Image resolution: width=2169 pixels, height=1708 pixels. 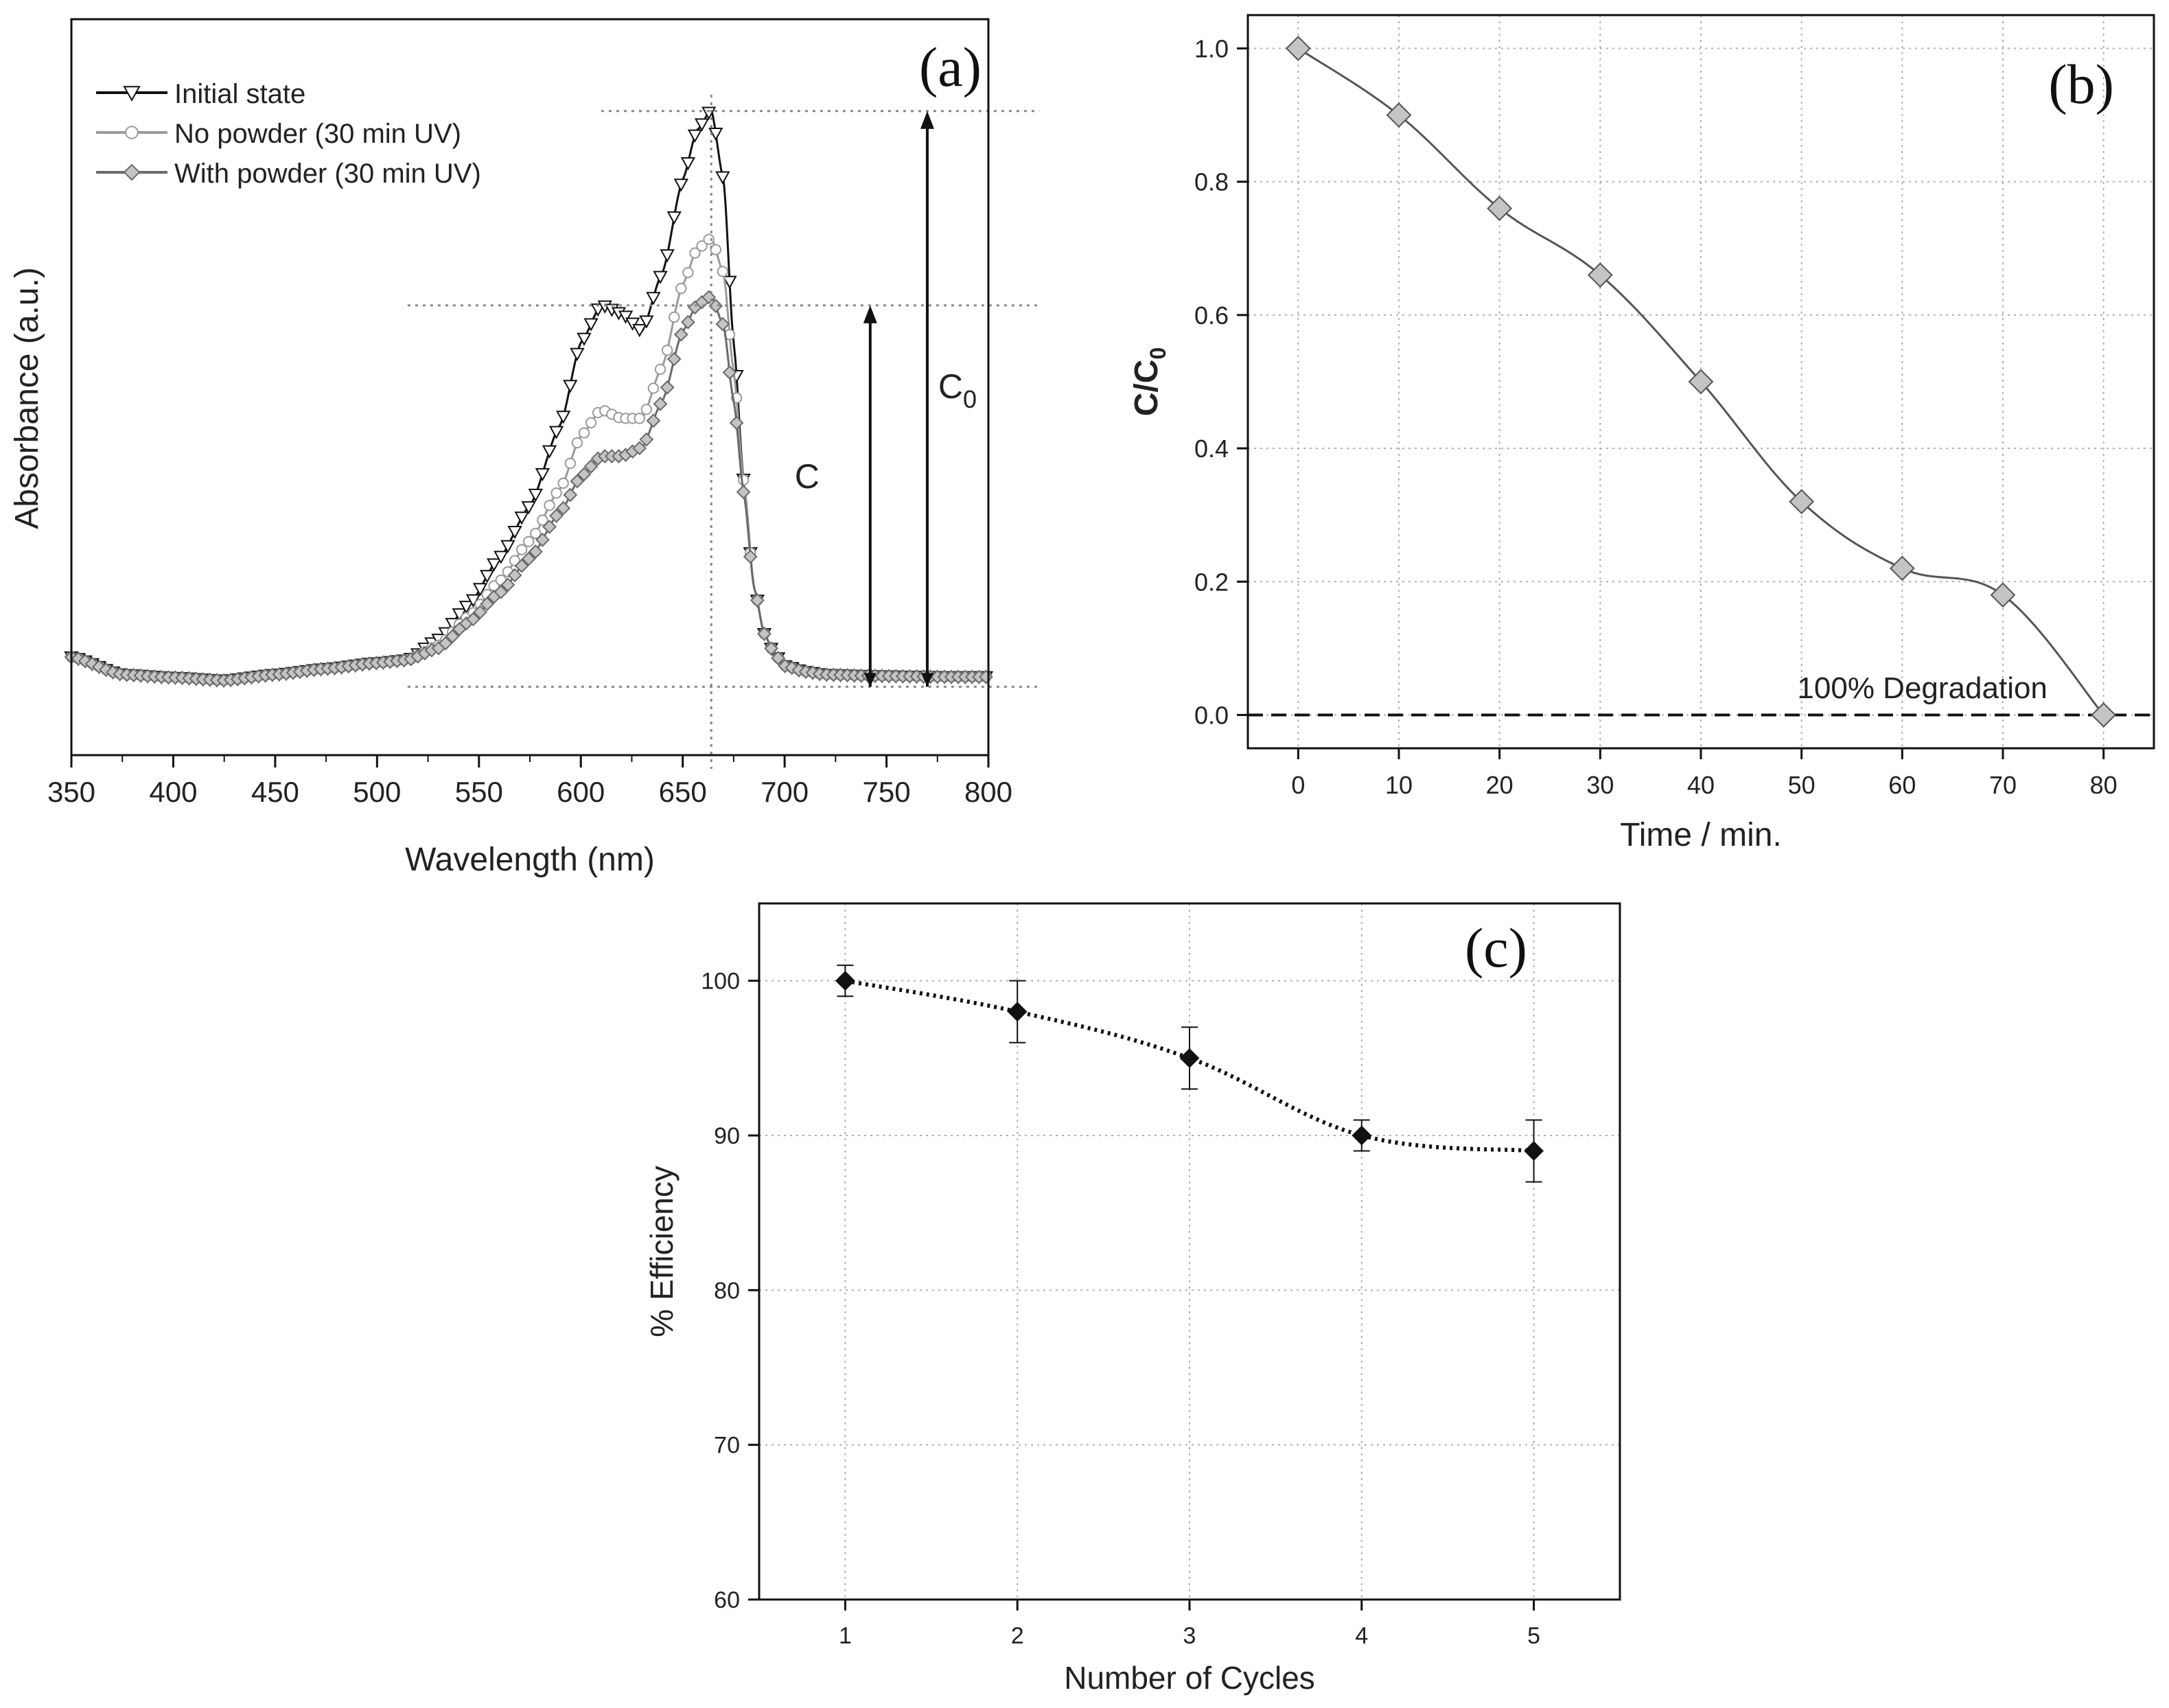 I want to click on c0-label: C0, so click(x=957, y=390).